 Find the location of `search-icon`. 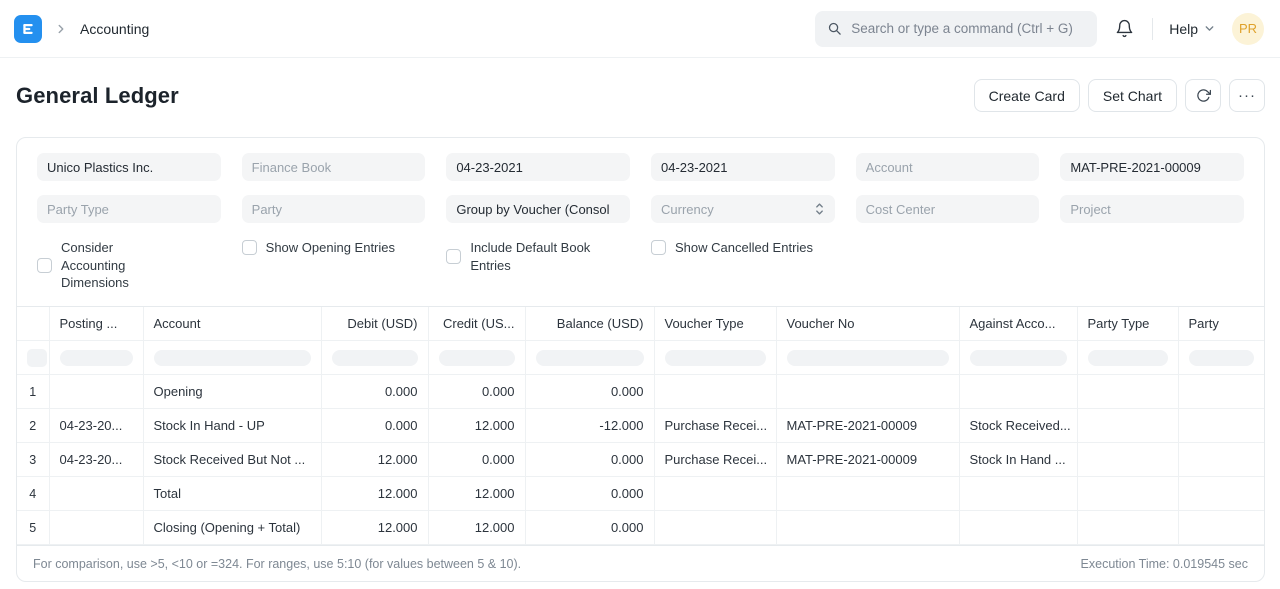

search-icon is located at coordinates (835, 28).